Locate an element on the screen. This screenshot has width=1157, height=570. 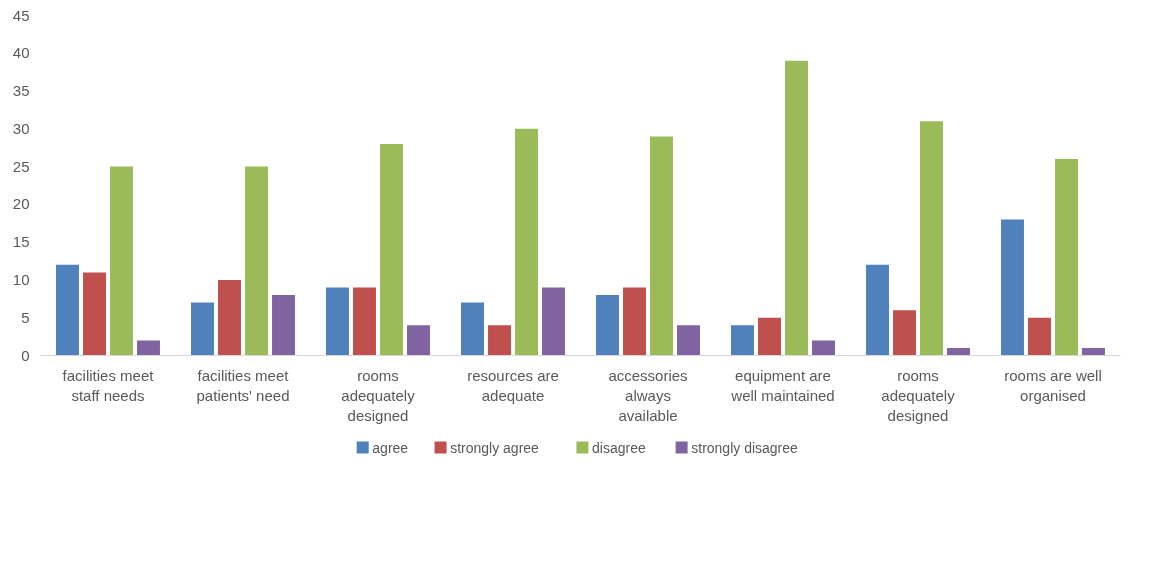
y-tick-label: 10 is located at coordinates (21, 279).